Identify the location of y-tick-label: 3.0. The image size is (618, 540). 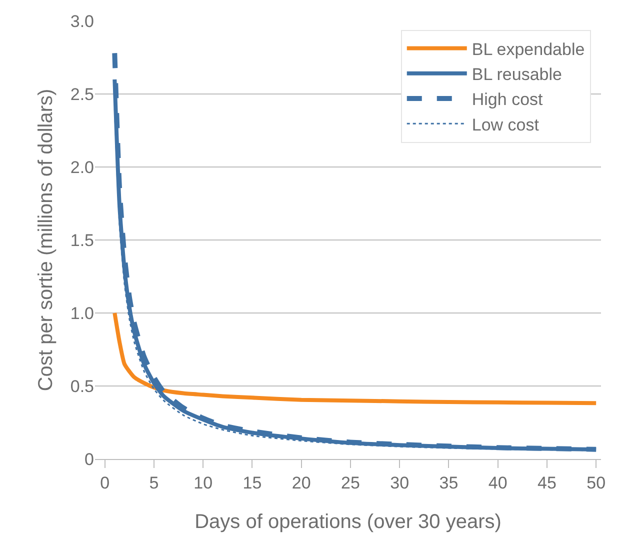
(82, 21).